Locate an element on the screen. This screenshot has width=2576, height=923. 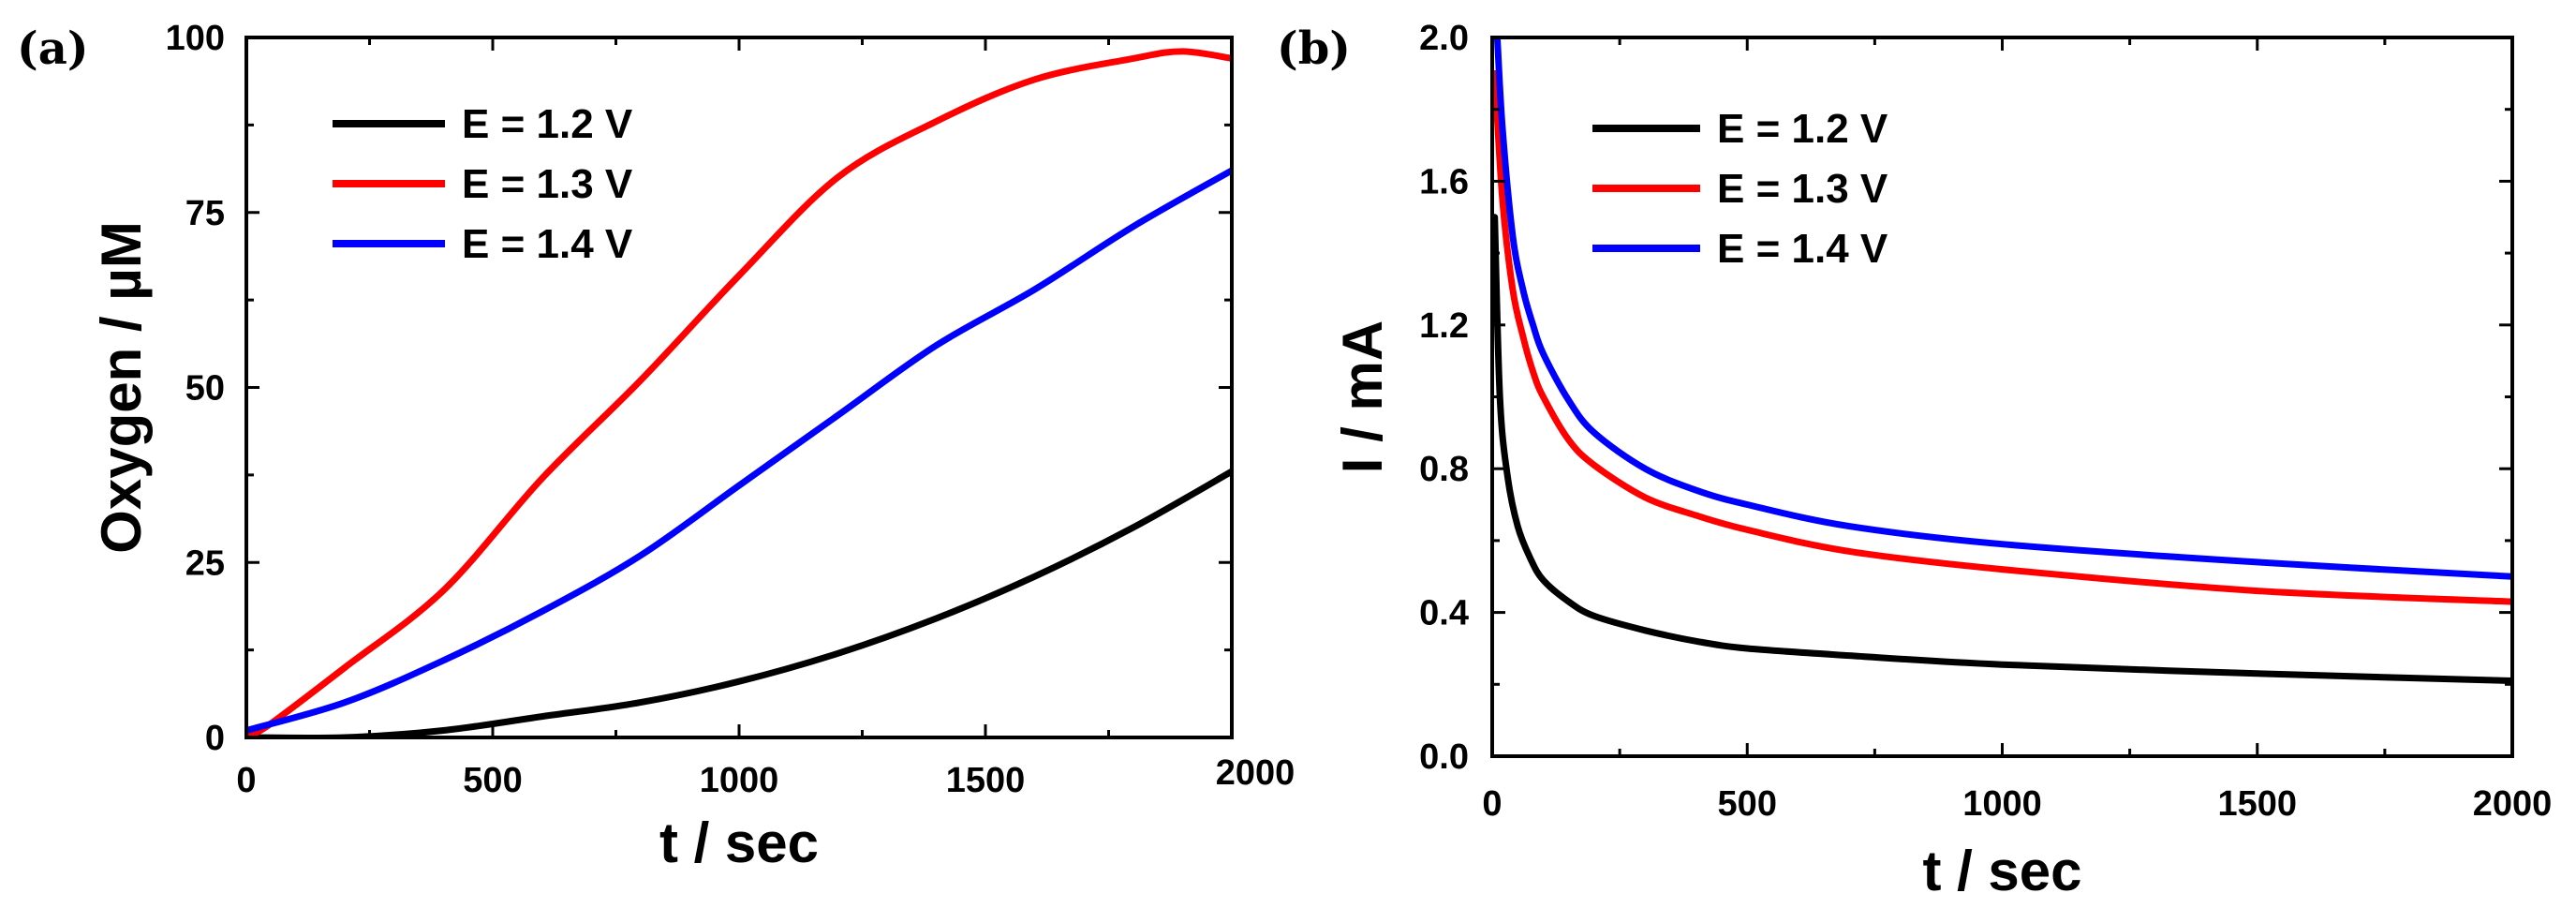
y-tick-label: 75 is located at coordinates (205, 213).